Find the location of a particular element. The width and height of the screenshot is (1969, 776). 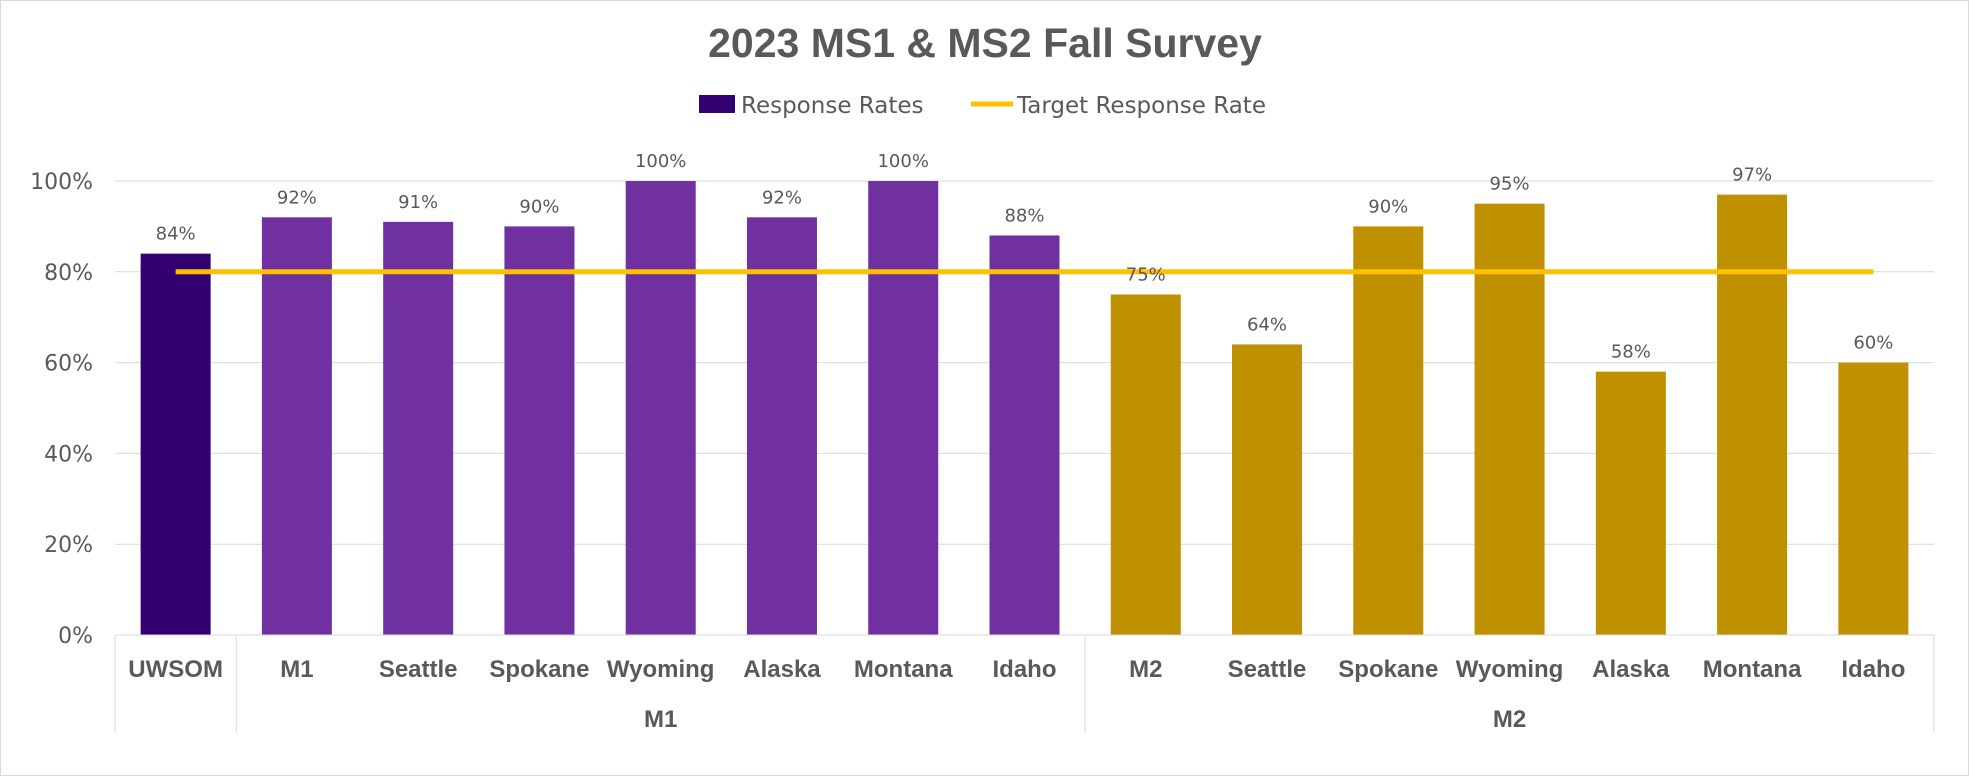

y-tick-label: 40% is located at coordinates (68, 454).